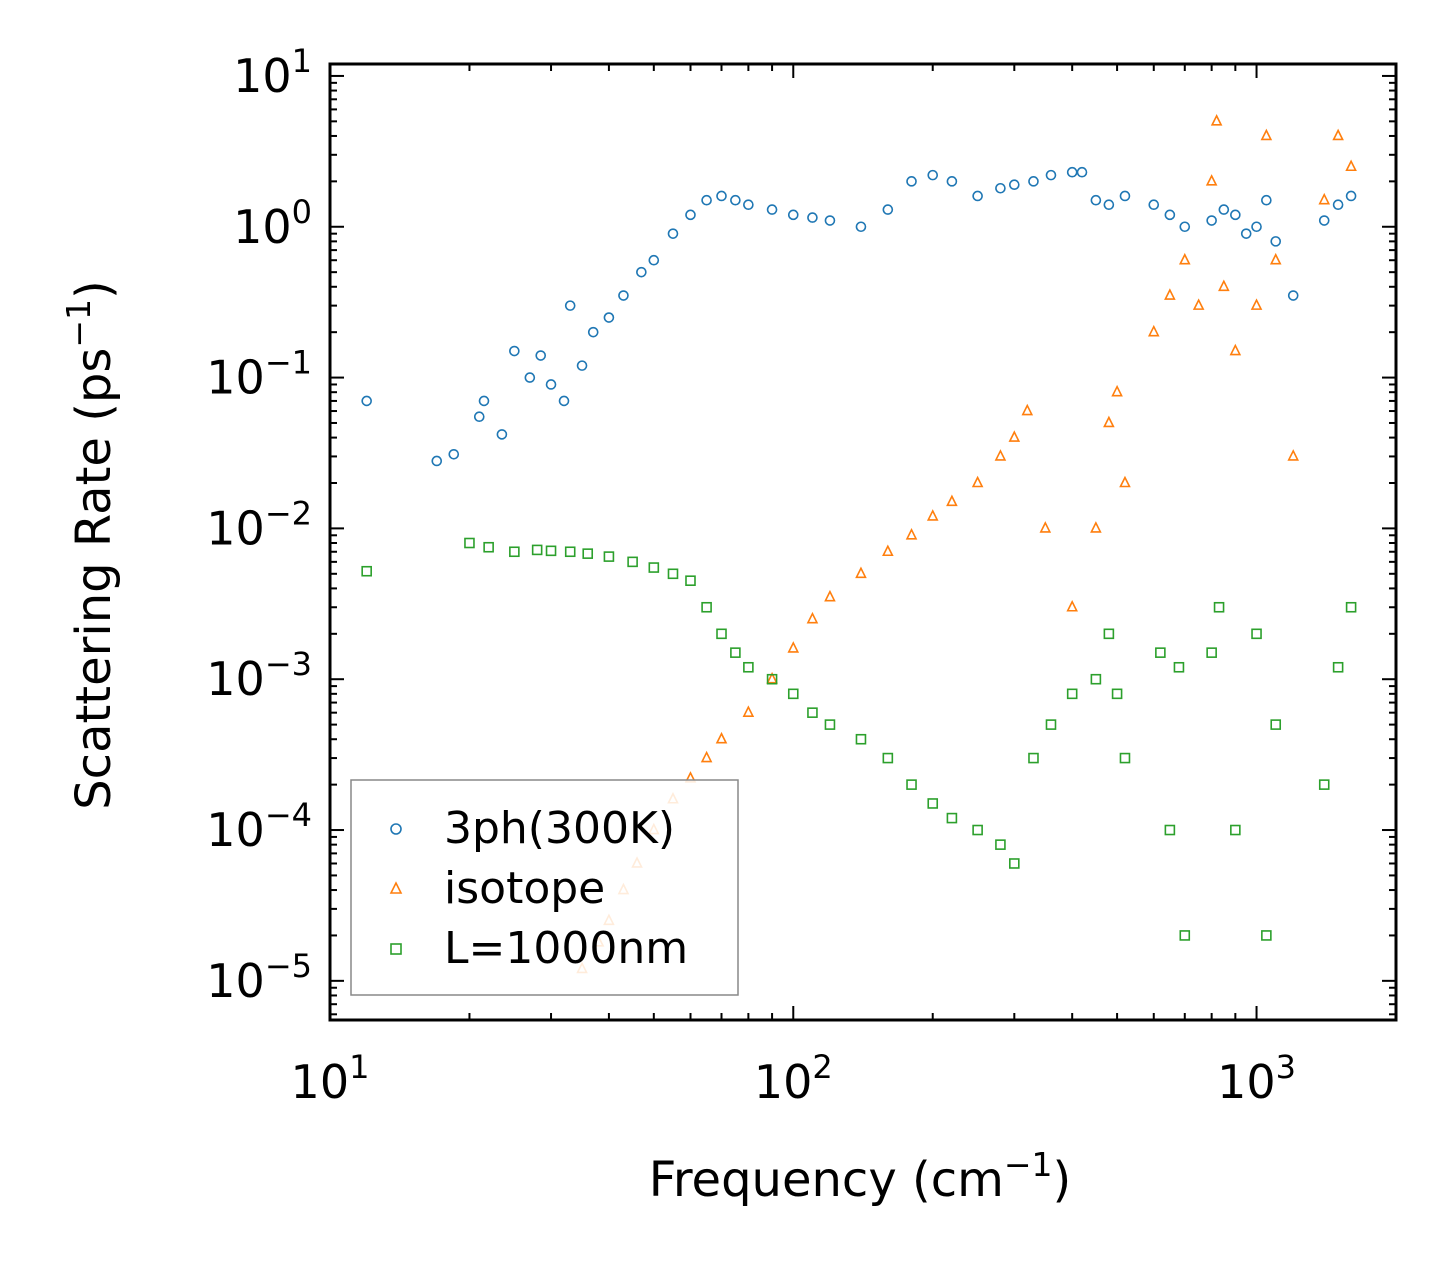 This screenshot has width=1455, height=1270. What do you see at coordinates (259, 374) in the screenshot?
I see `y-tick-label: 10⁻¹` at bounding box center [259, 374].